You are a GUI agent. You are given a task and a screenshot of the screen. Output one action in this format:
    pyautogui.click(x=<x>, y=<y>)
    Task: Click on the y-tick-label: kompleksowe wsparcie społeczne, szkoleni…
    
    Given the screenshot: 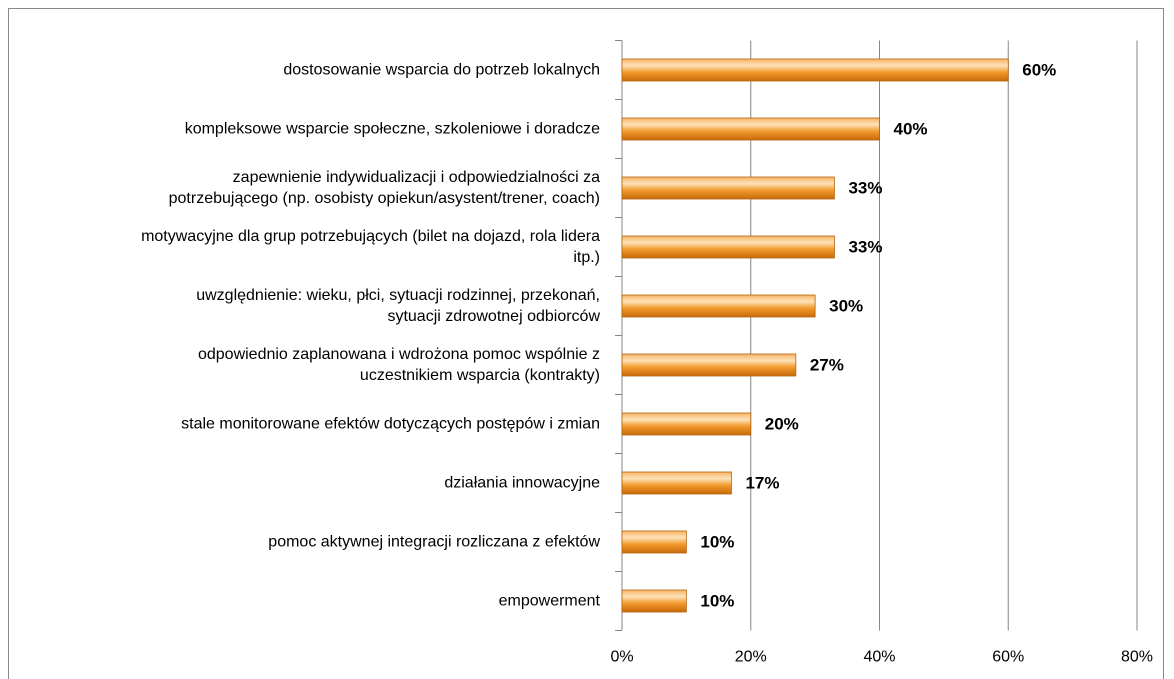 What is the action you would take?
    pyautogui.click(x=392, y=129)
    